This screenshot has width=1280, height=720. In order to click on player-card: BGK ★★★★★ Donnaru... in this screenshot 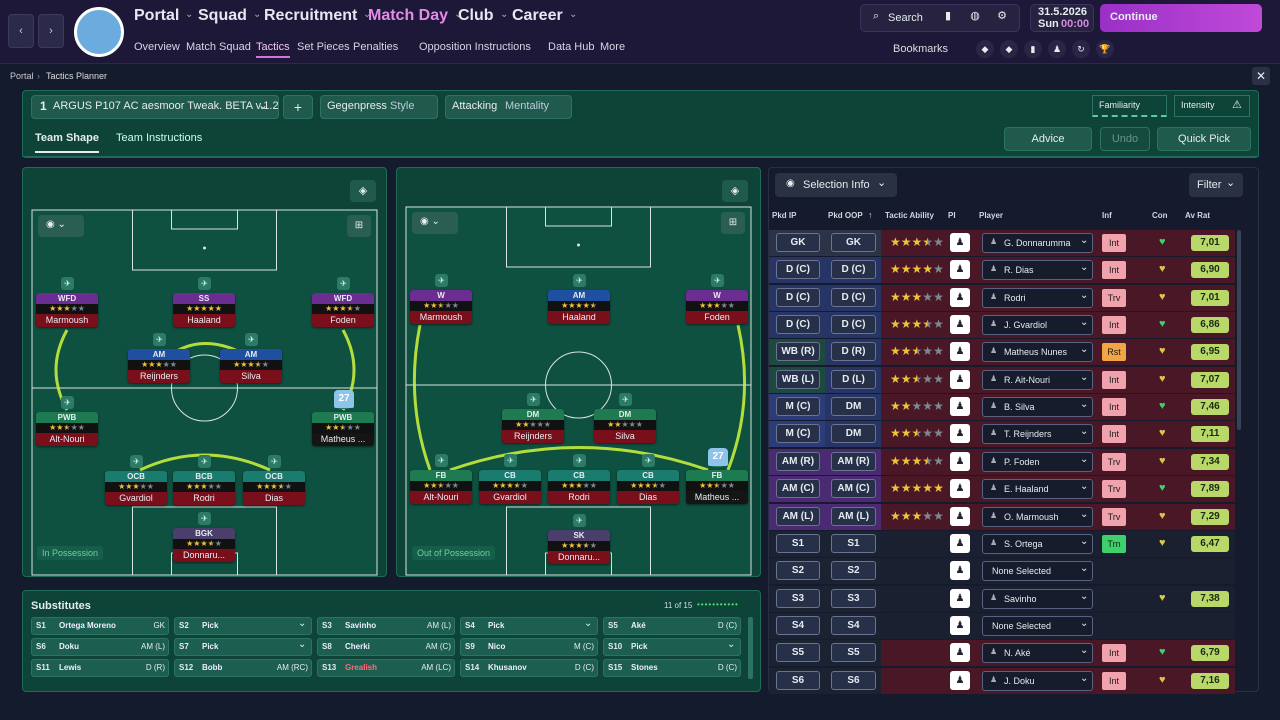, I will do `click(204, 545)`.